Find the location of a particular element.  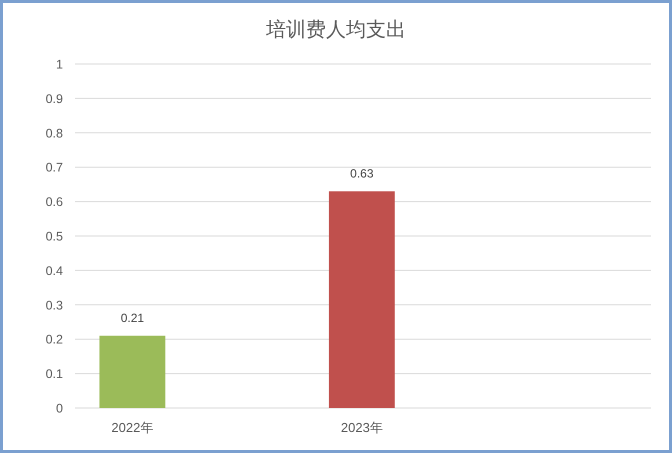

y-tick-label: 0.5 is located at coordinates (55, 237).